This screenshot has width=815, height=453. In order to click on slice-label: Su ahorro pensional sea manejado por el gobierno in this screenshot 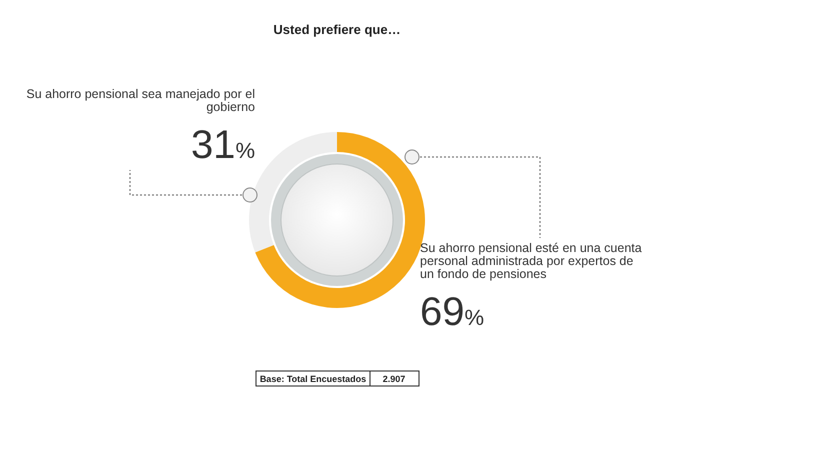, I will do `click(141, 100)`.